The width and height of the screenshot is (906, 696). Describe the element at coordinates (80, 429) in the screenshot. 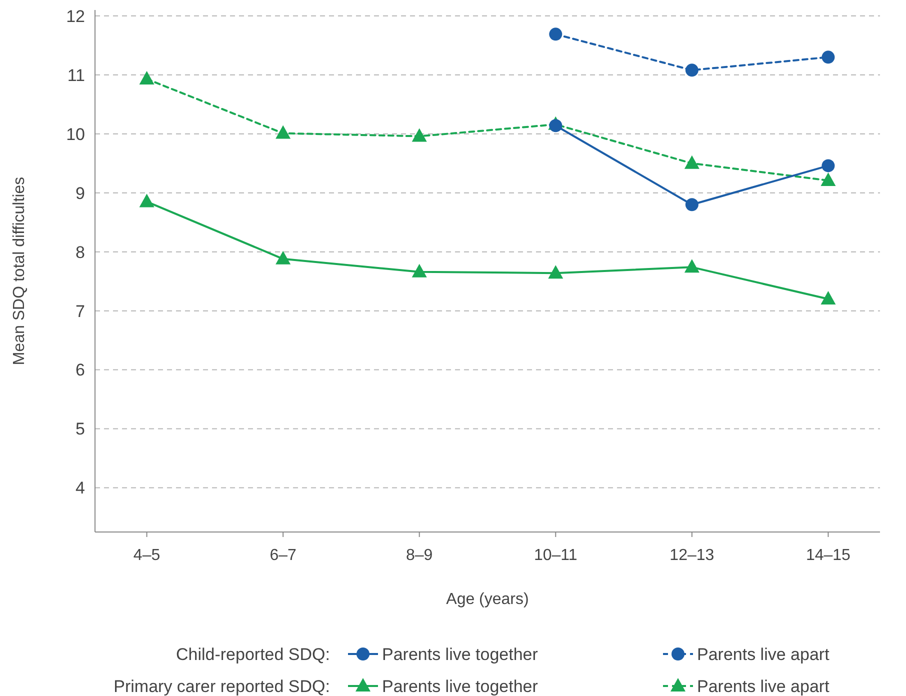

I see `y-tick-label: 5` at that location.